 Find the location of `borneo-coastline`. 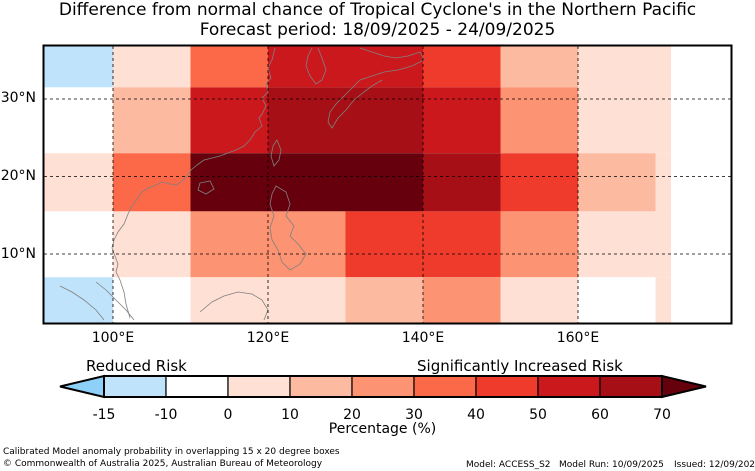

borneo-coastline is located at coordinates (234, 306).